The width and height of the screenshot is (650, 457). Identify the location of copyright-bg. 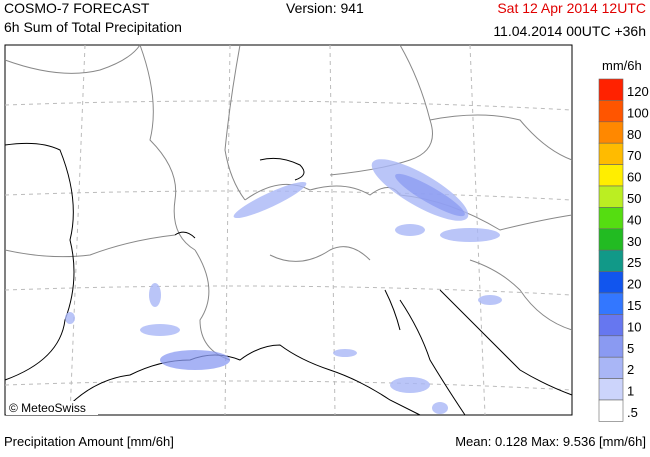
(52, 408).